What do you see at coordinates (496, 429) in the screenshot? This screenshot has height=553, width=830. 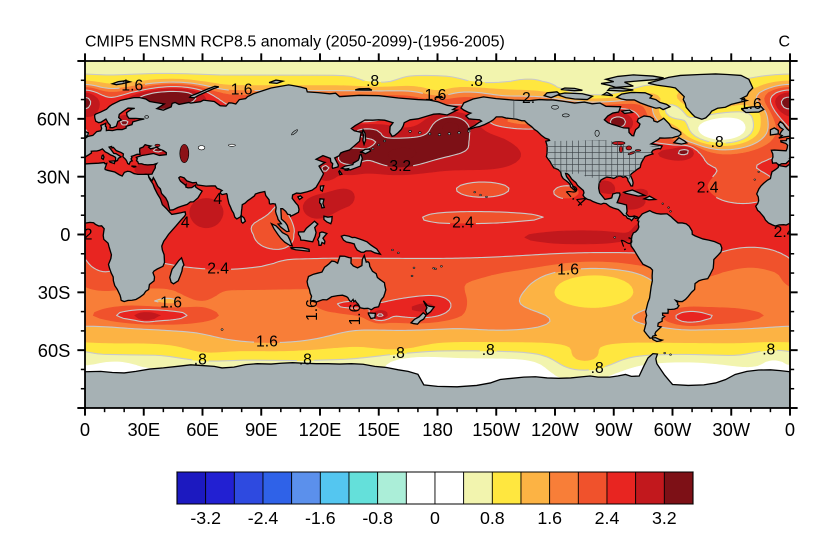 I see `svg-text: 150W` at bounding box center [496, 429].